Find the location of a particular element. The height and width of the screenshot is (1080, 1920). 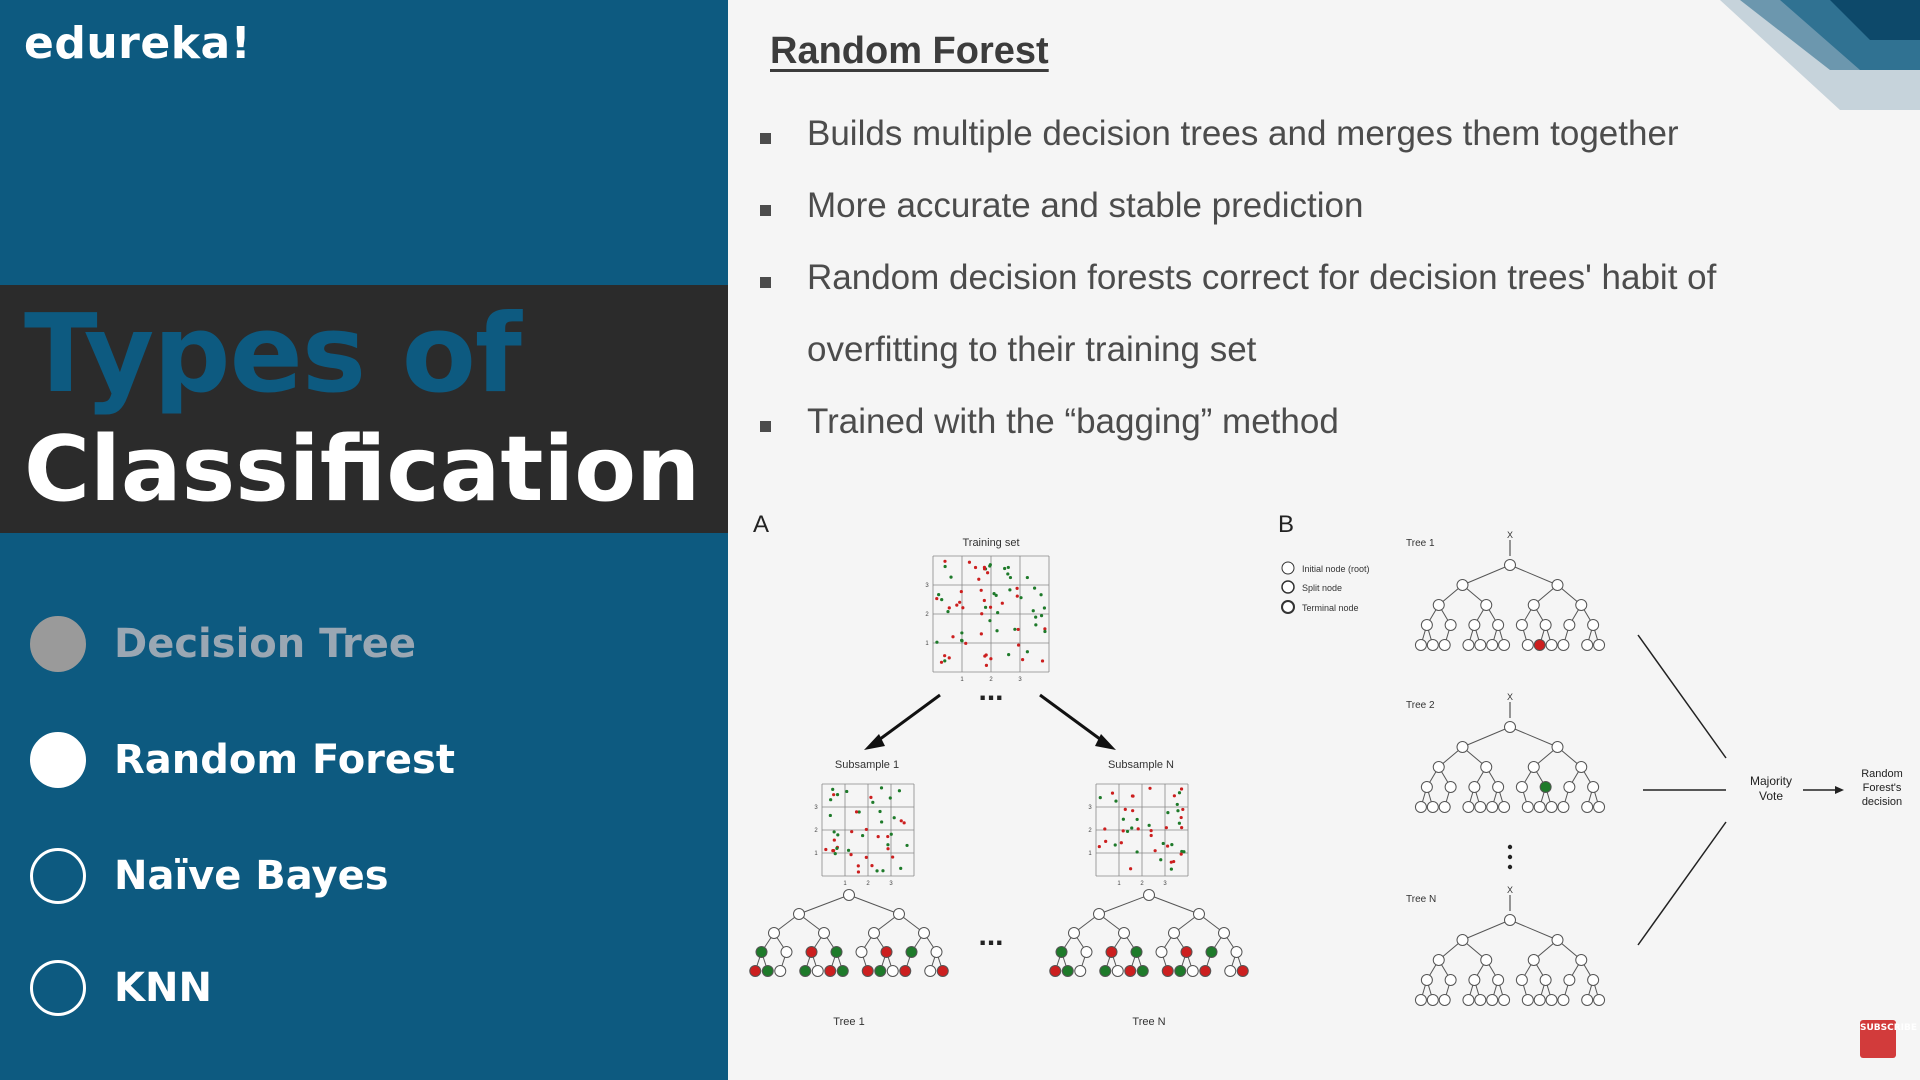

tree-b1-diagram is located at coordinates (1510, 605).